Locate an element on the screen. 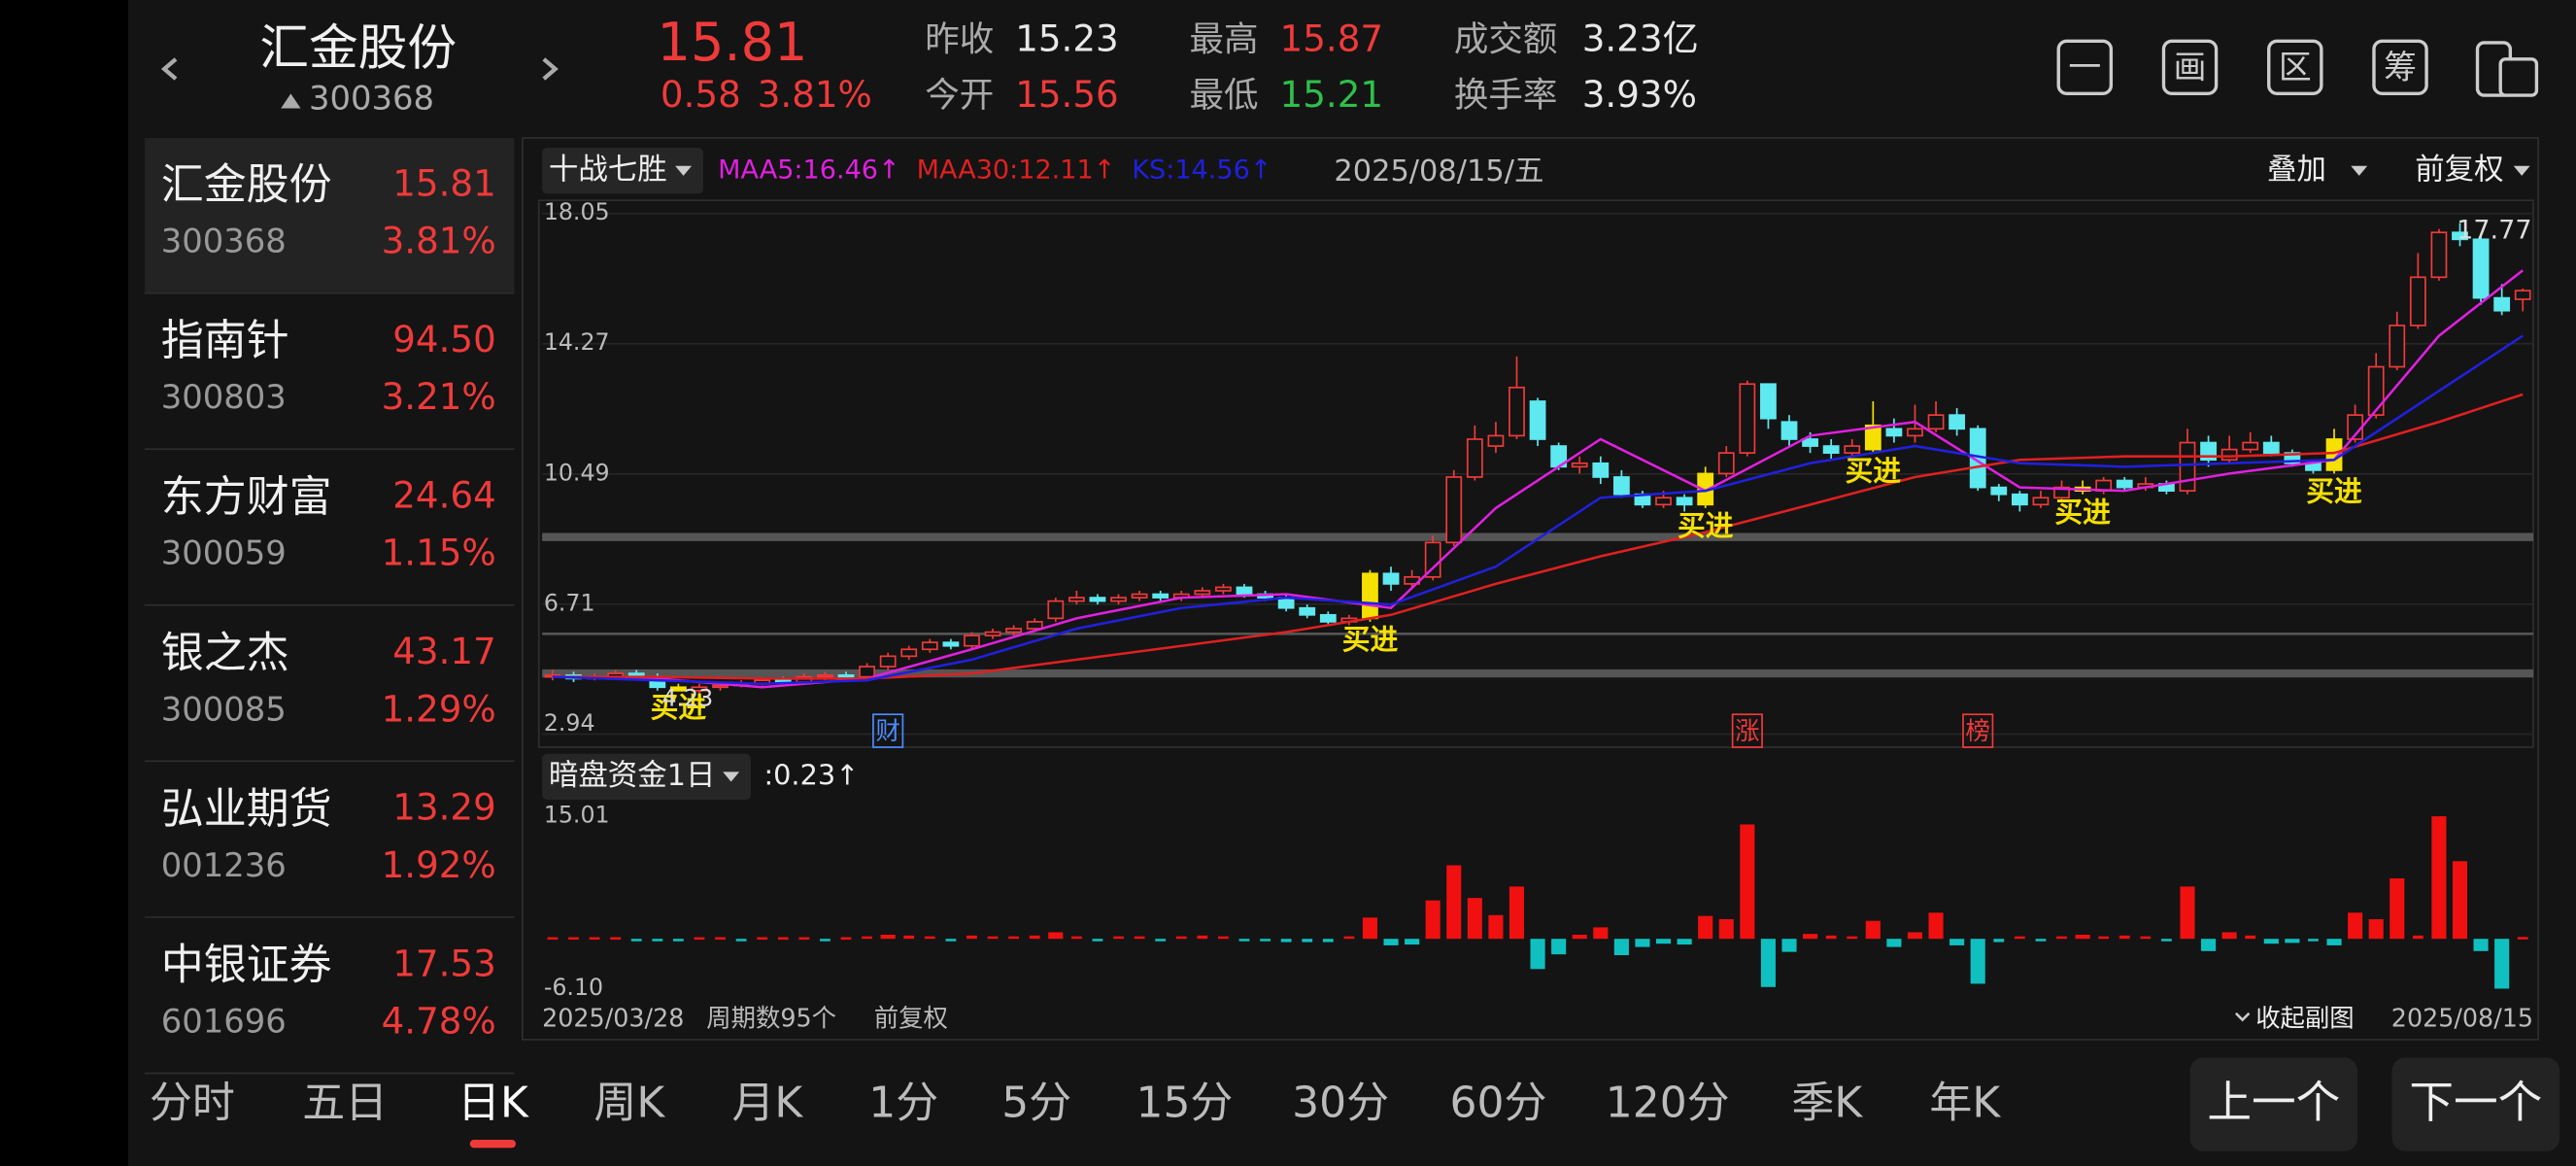  period-tab: 日K is located at coordinates (493, 1102).